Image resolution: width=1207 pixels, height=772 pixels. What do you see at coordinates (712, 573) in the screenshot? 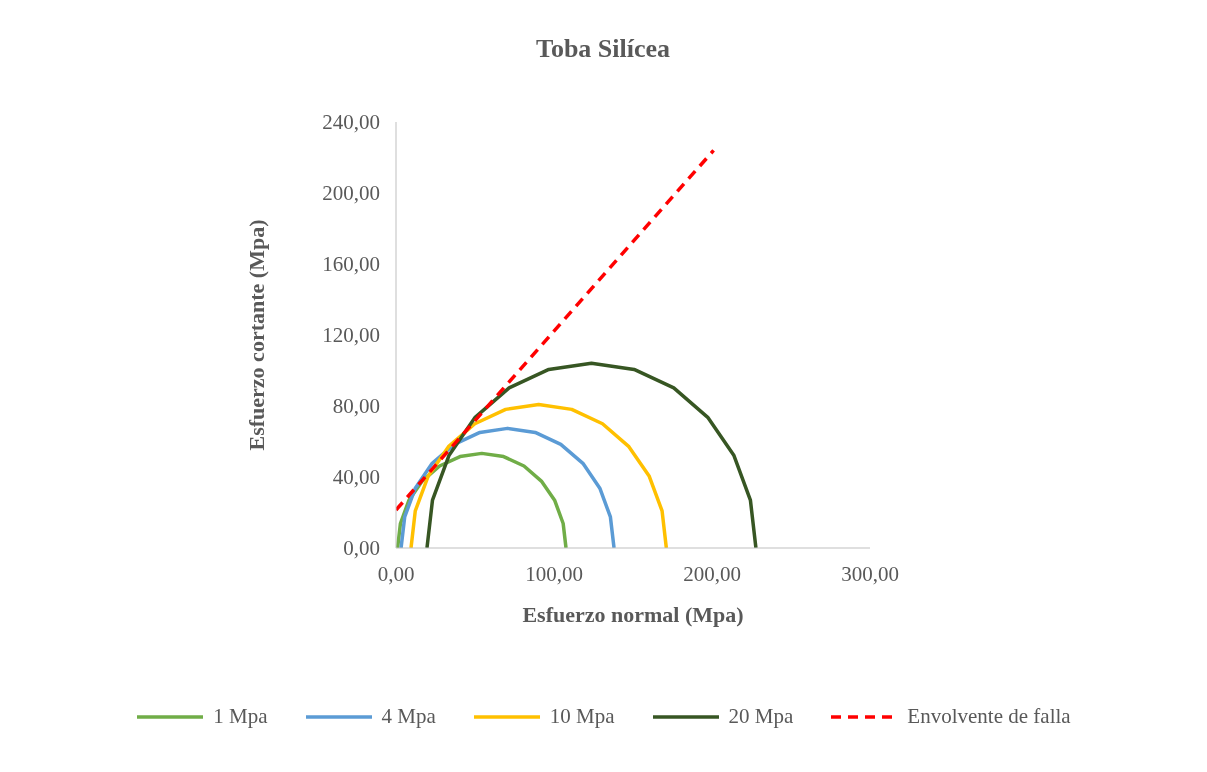
I see `x-tick-label: 200,00` at bounding box center [712, 573].